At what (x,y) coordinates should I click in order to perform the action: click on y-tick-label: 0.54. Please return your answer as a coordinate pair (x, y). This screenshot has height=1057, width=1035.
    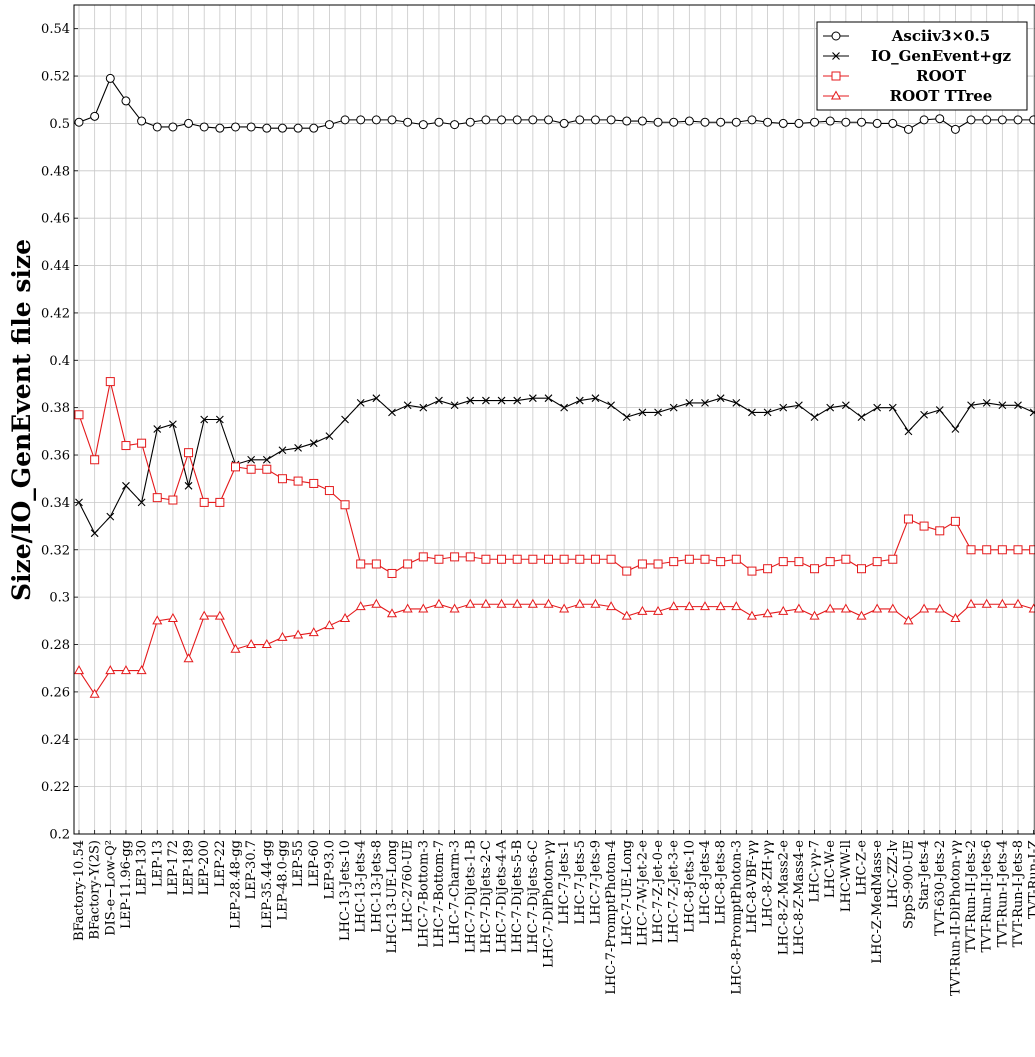
    Looking at the image, I should click on (55, 29).